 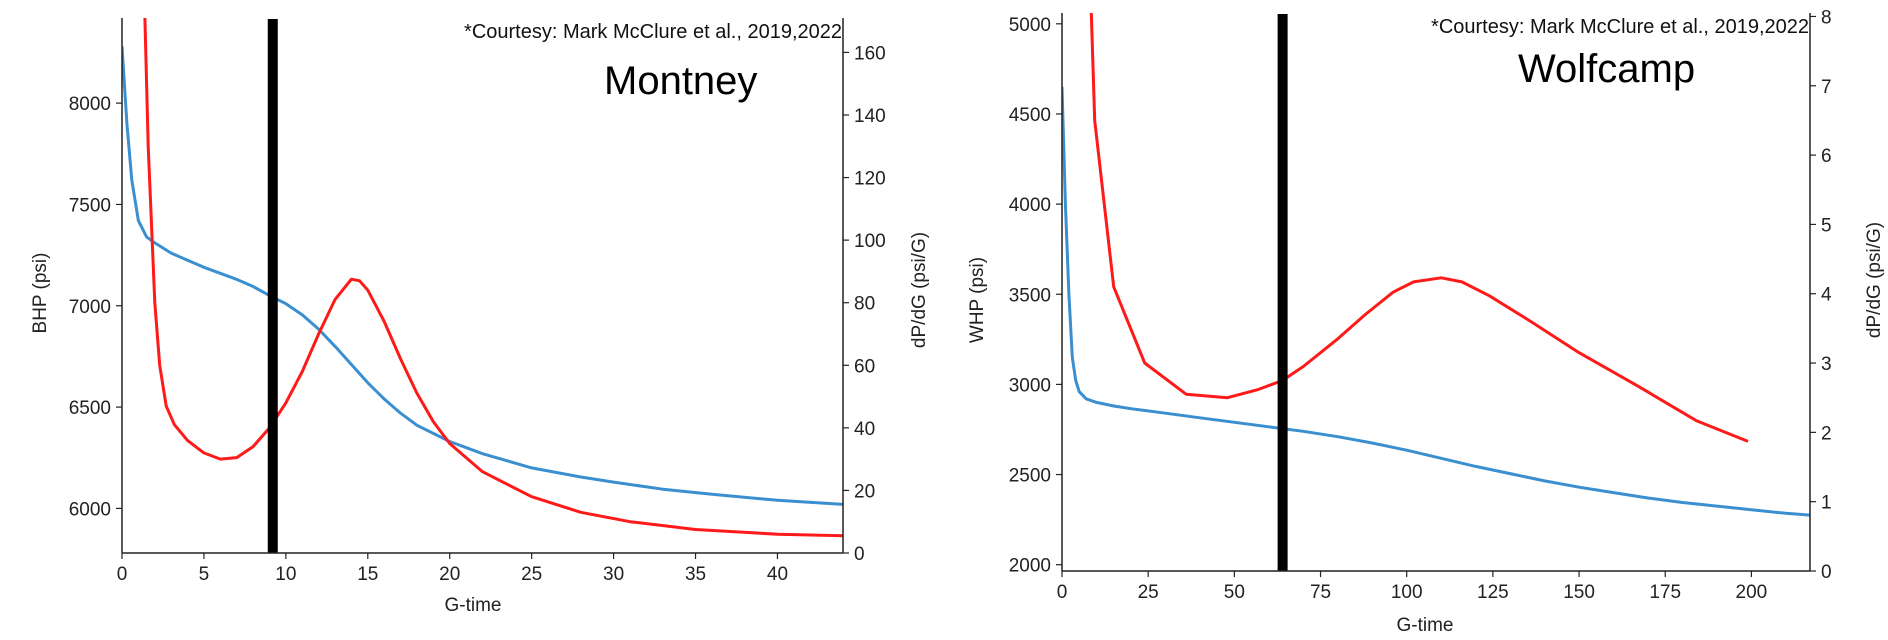 What do you see at coordinates (90, 408) in the screenshot?
I see `y-tick-label: 6500` at bounding box center [90, 408].